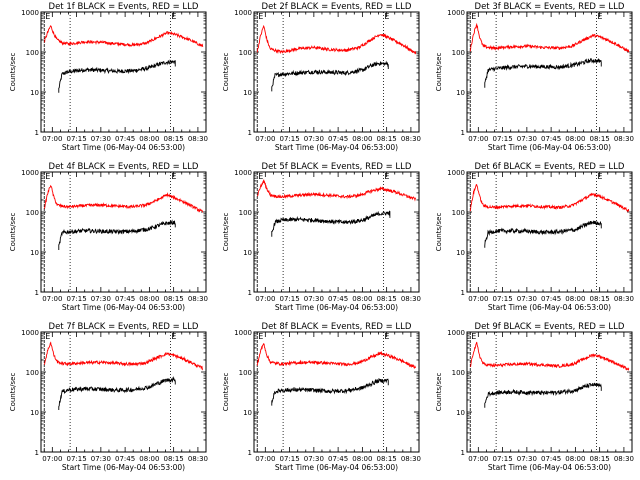 The width and height of the screenshot is (640, 480). I want to click on panel-title: Det 2f BLACK = Events, RED = LLD, so click(337, 7).